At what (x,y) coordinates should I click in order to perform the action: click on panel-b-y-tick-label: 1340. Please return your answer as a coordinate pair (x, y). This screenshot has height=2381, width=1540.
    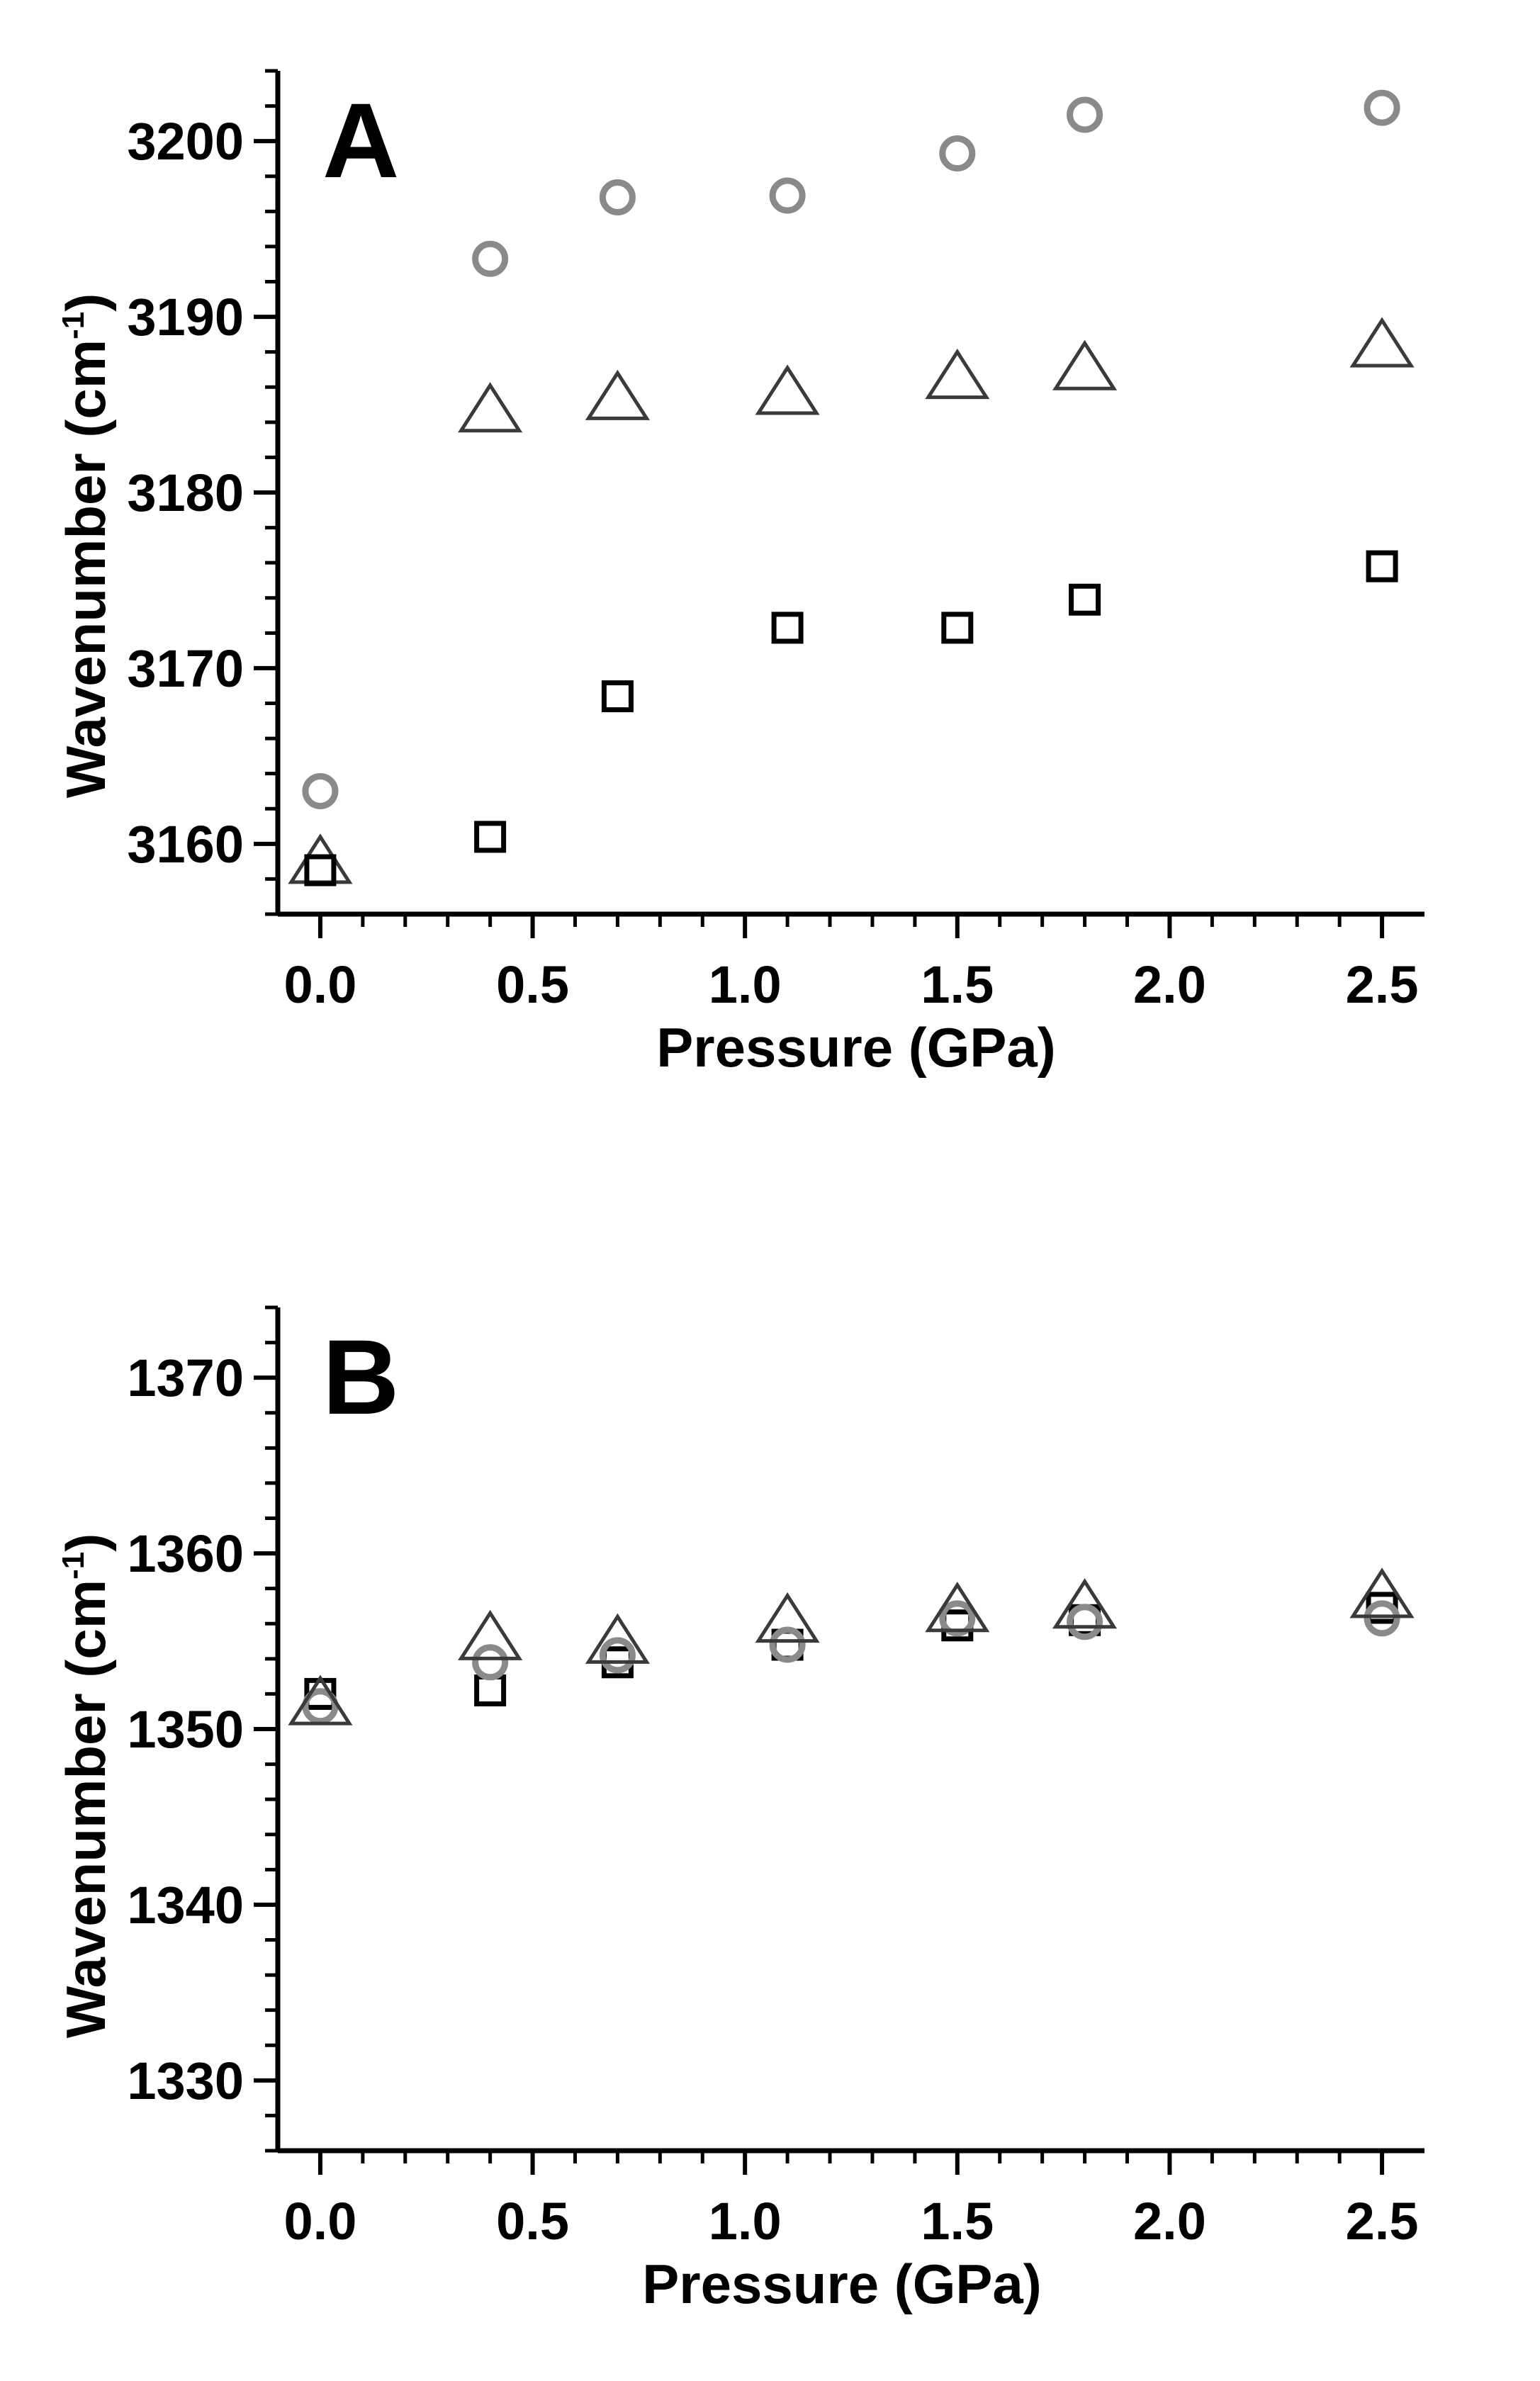
    Looking at the image, I should click on (185, 1906).